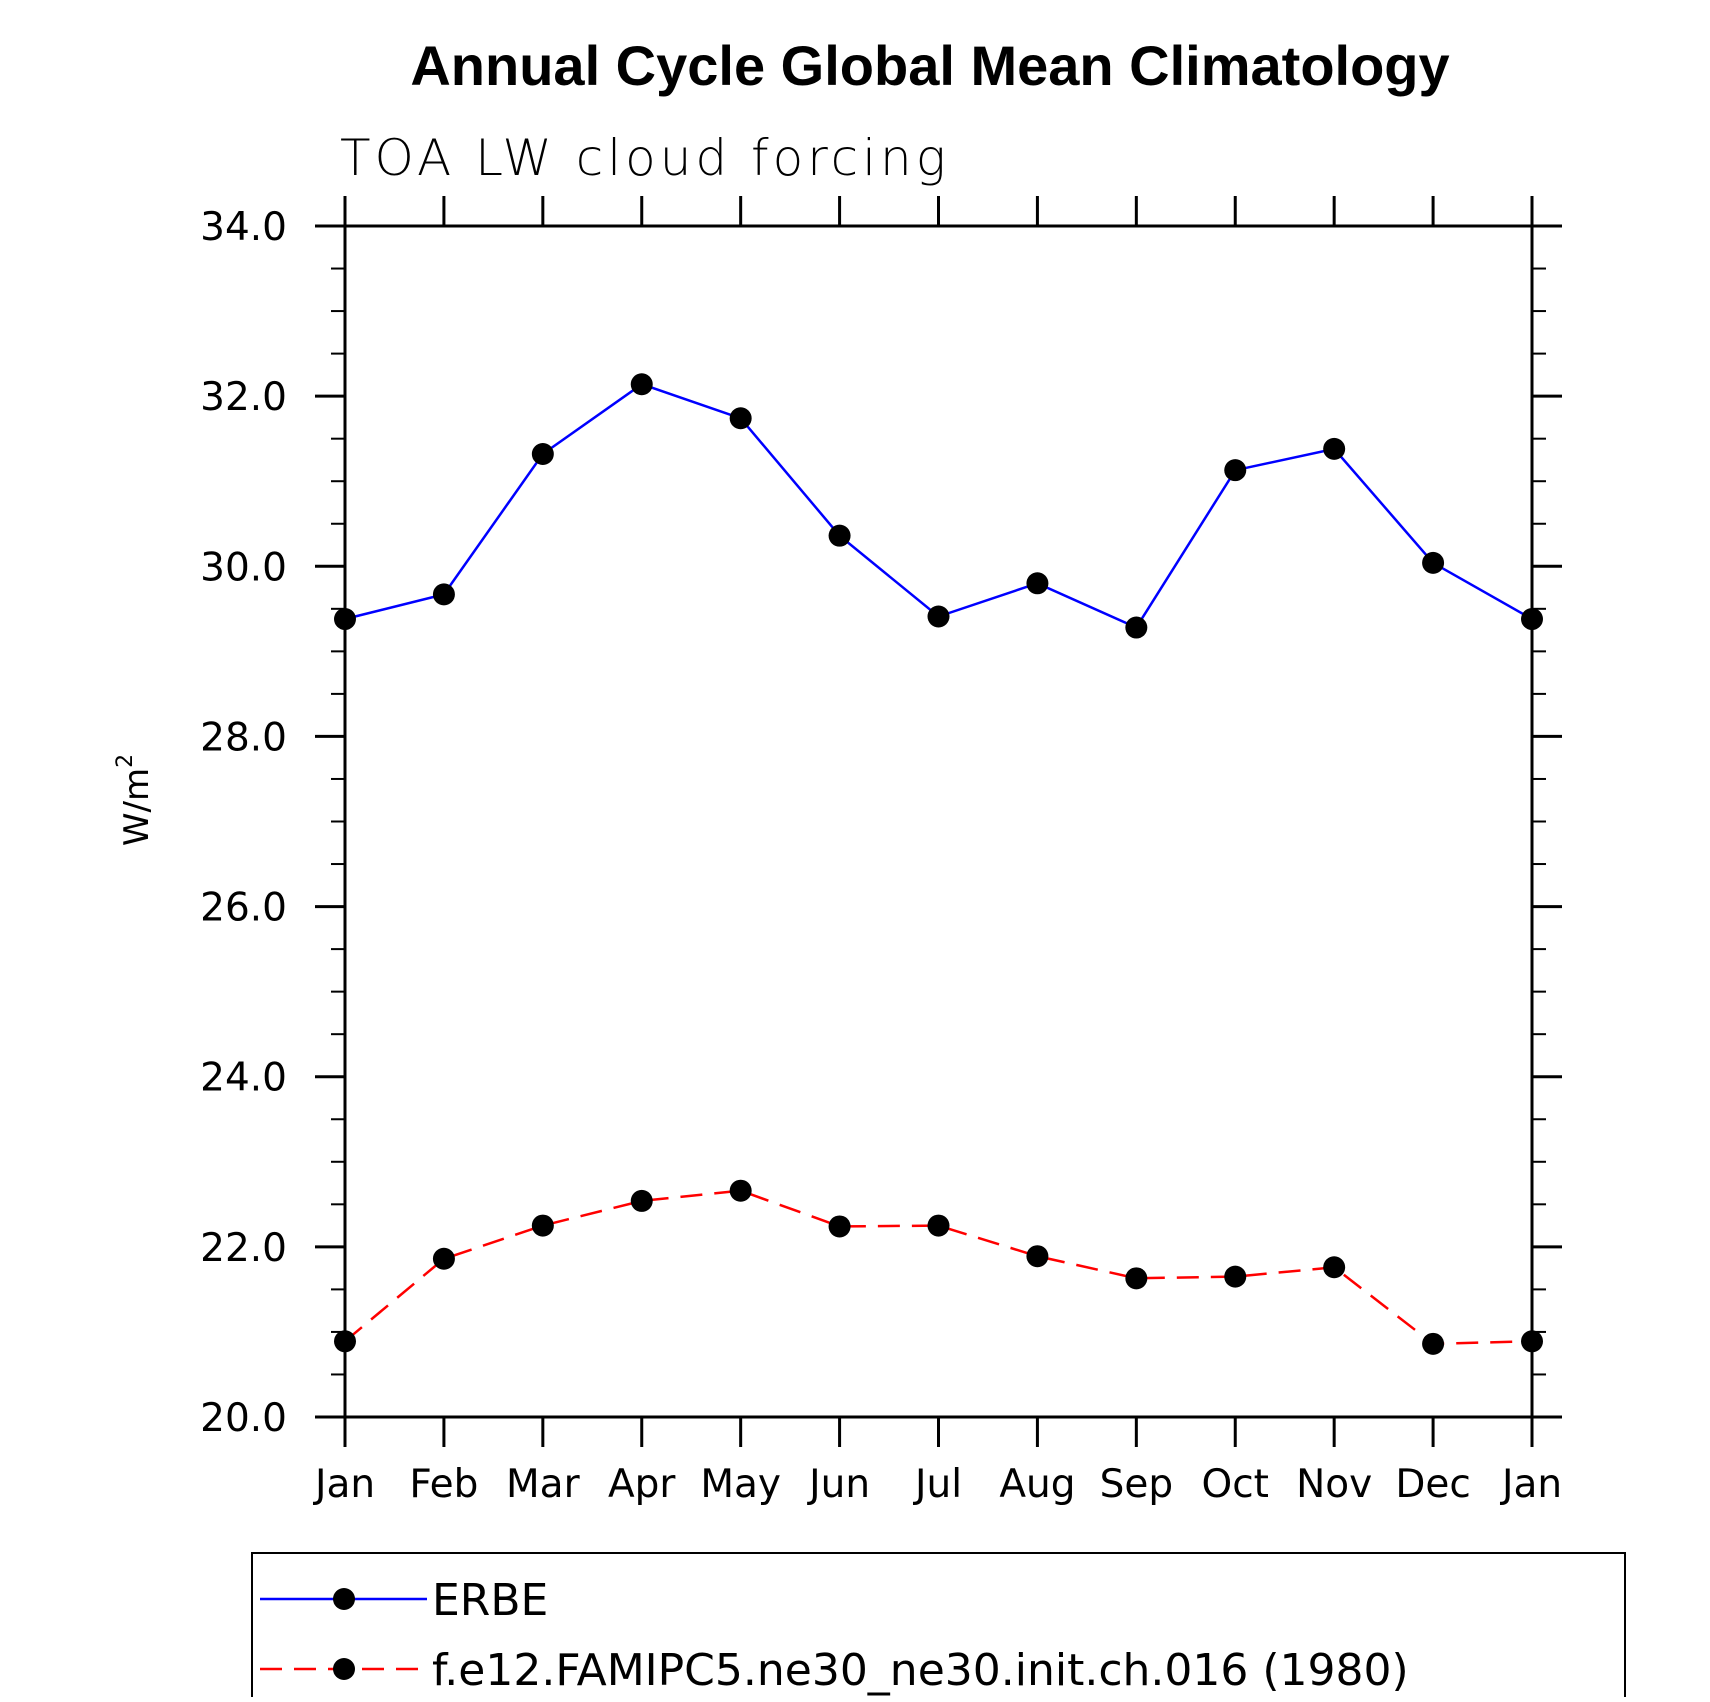  I want to click on x-tick-label: Oct, so click(1235, 1484).